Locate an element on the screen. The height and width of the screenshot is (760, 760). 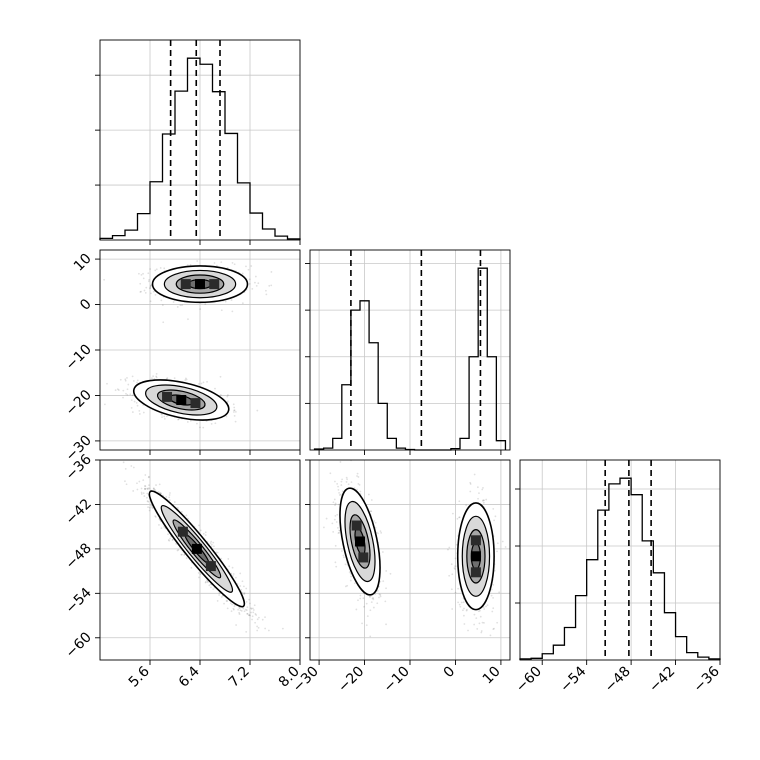
hist-grid is located at coordinates (617, 546).